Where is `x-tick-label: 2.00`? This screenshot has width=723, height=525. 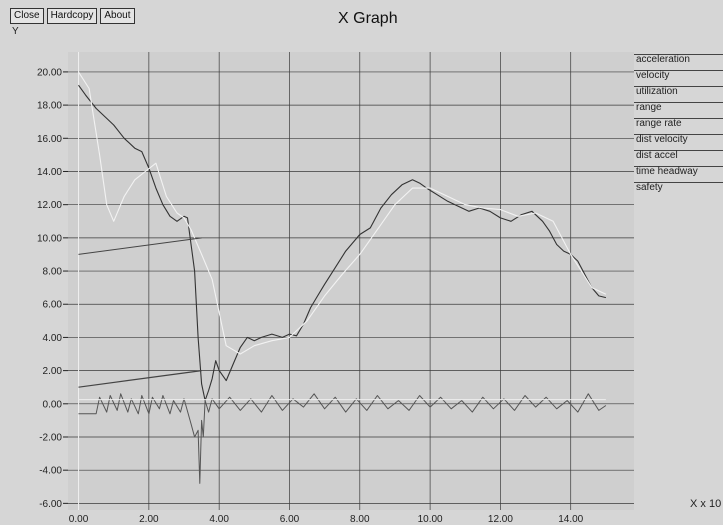
x-tick-label: 2.00 is located at coordinates (149, 519).